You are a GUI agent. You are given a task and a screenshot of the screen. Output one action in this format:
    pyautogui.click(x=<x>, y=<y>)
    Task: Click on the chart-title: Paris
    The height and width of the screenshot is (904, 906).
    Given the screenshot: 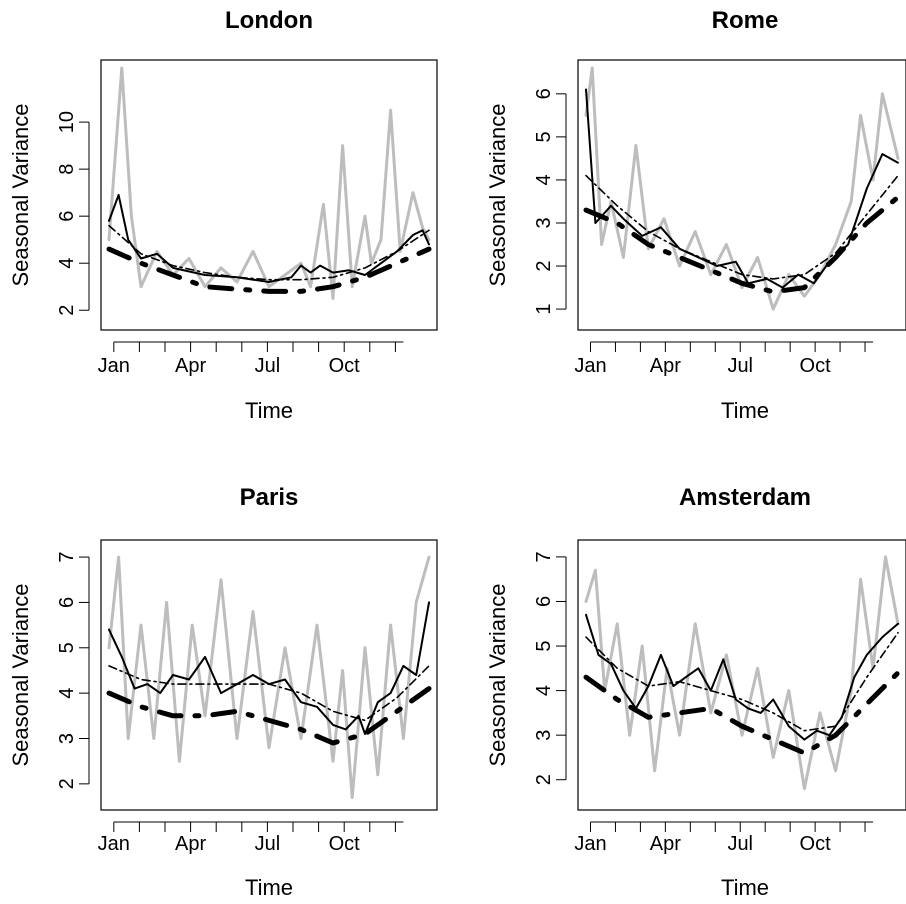 What is the action you would take?
    pyautogui.click(x=269, y=497)
    